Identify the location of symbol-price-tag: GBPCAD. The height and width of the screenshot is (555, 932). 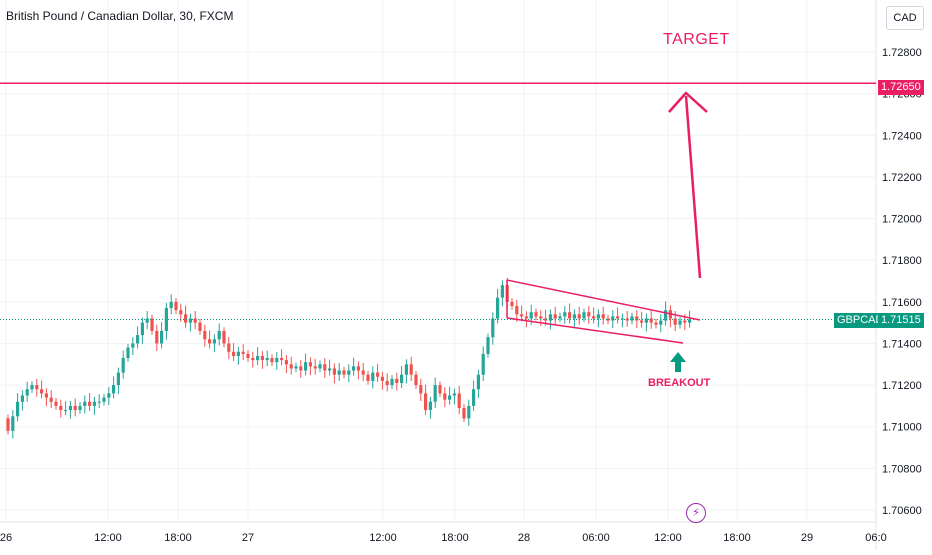
(860, 320).